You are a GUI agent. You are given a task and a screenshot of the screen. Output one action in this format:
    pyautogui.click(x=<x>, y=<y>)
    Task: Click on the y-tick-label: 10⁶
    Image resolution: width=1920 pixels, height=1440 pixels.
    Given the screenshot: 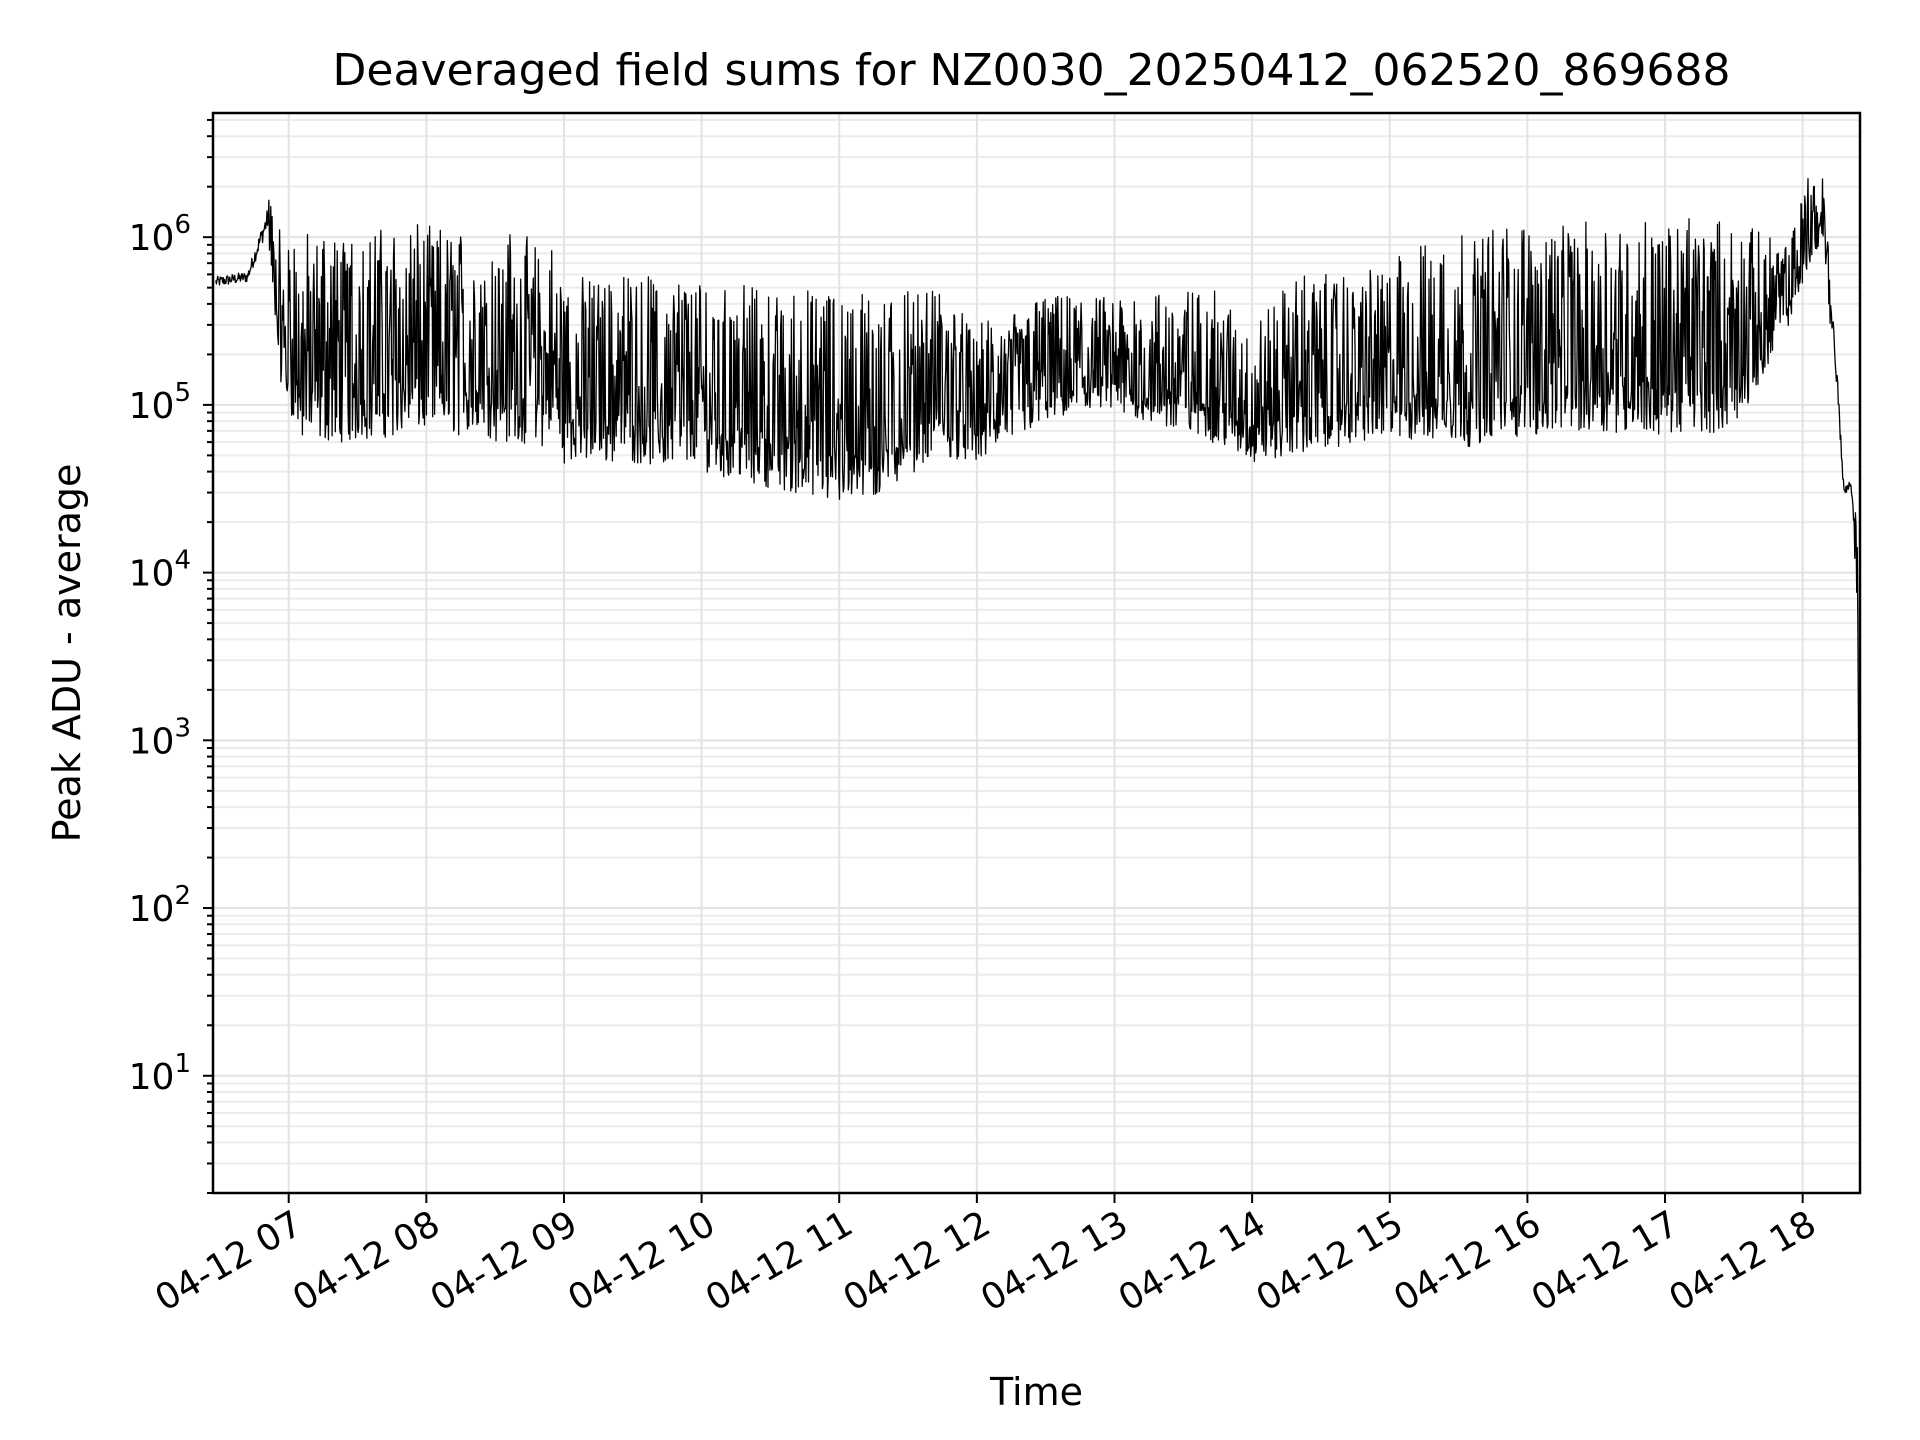 What is the action you would take?
    pyautogui.click(x=160, y=234)
    